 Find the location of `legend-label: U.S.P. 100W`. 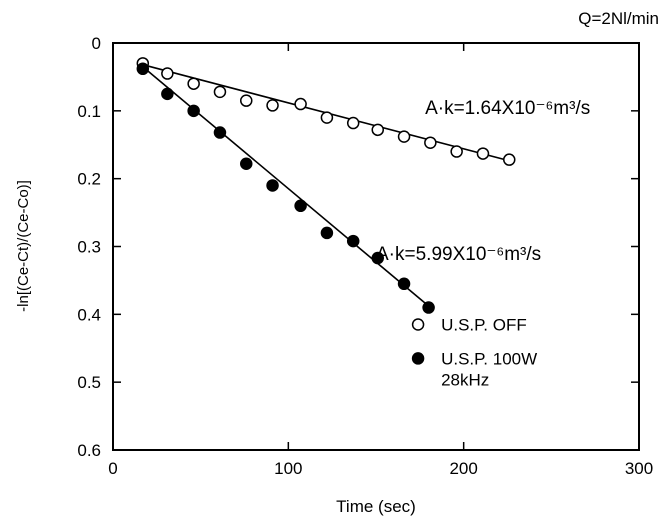

legend-label: U.S.P. 100W is located at coordinates (489, 358).